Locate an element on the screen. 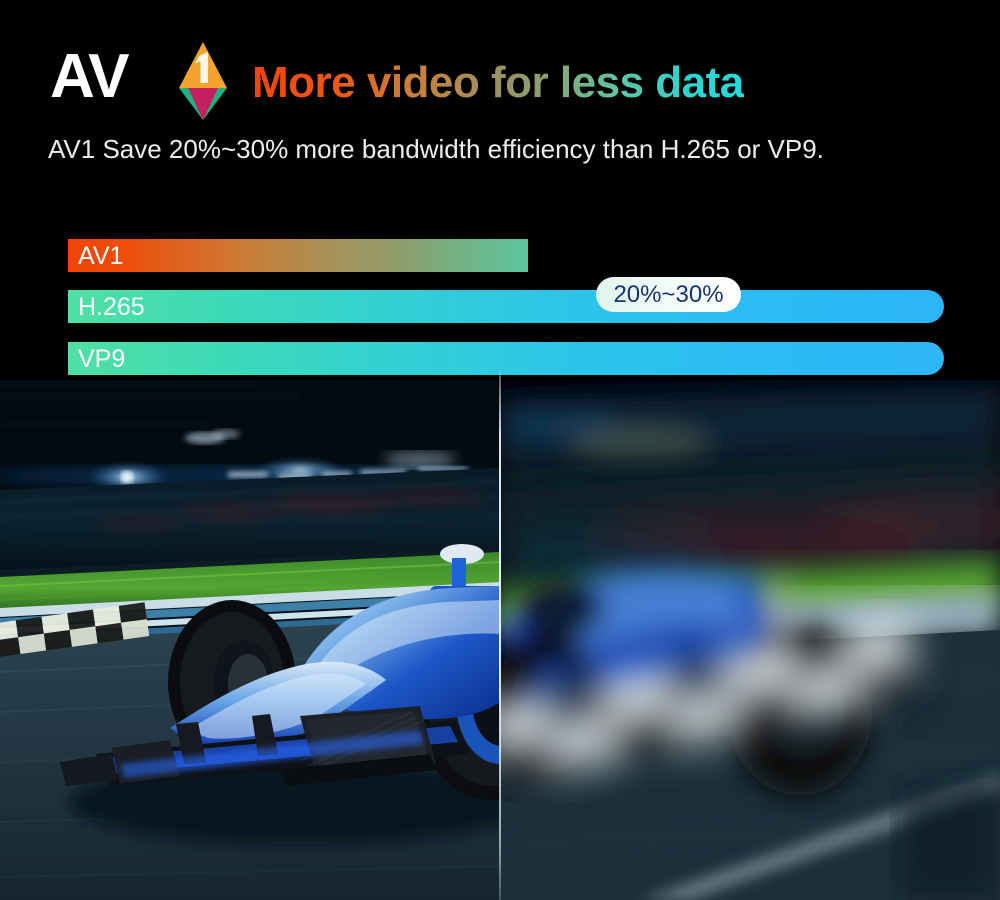  page-title: More video for less data is located at coordinates (498, 82).